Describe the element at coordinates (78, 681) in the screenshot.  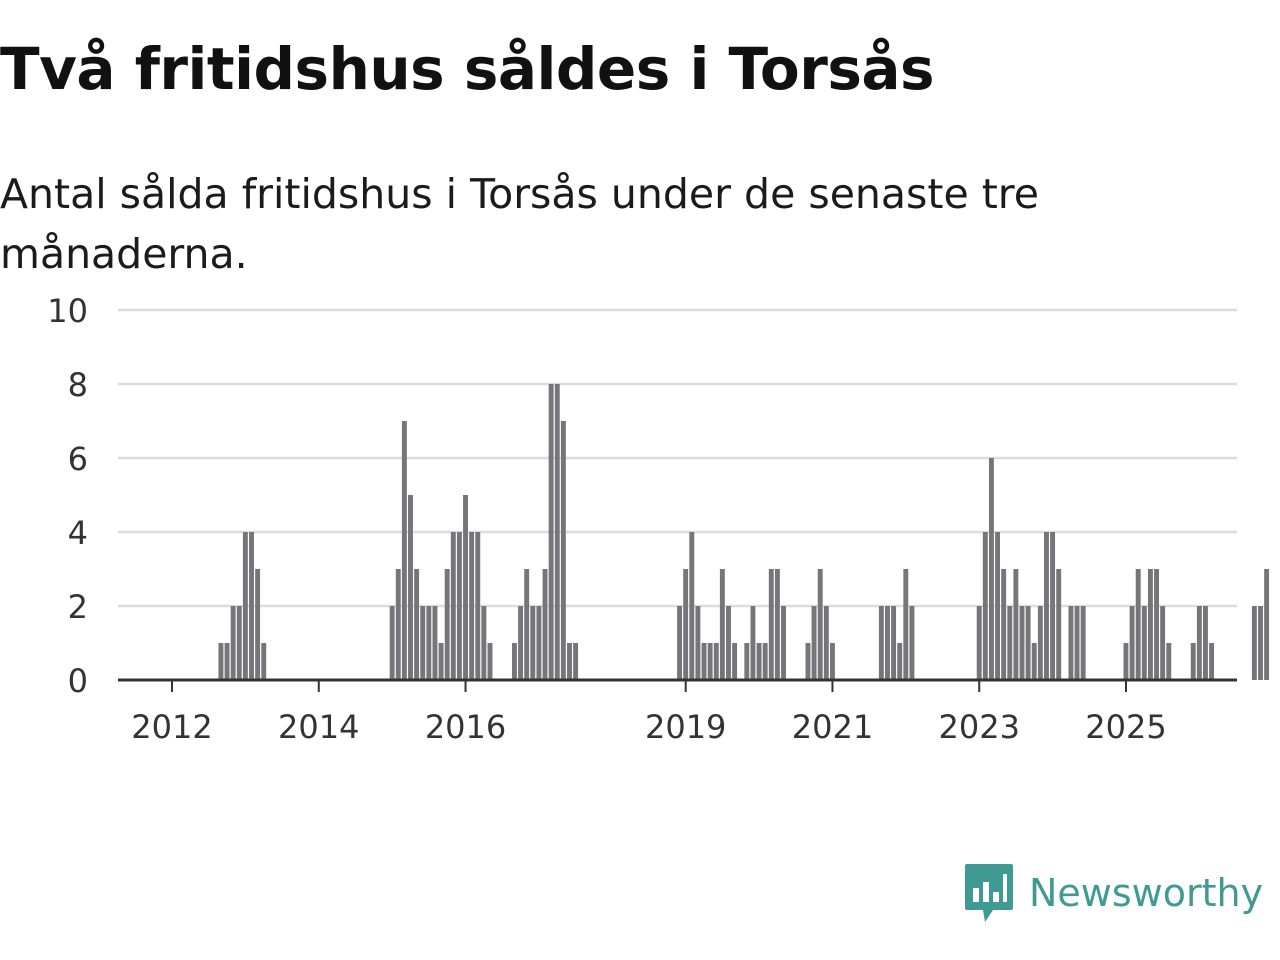
I see `y-tick-label: 0` at that location.